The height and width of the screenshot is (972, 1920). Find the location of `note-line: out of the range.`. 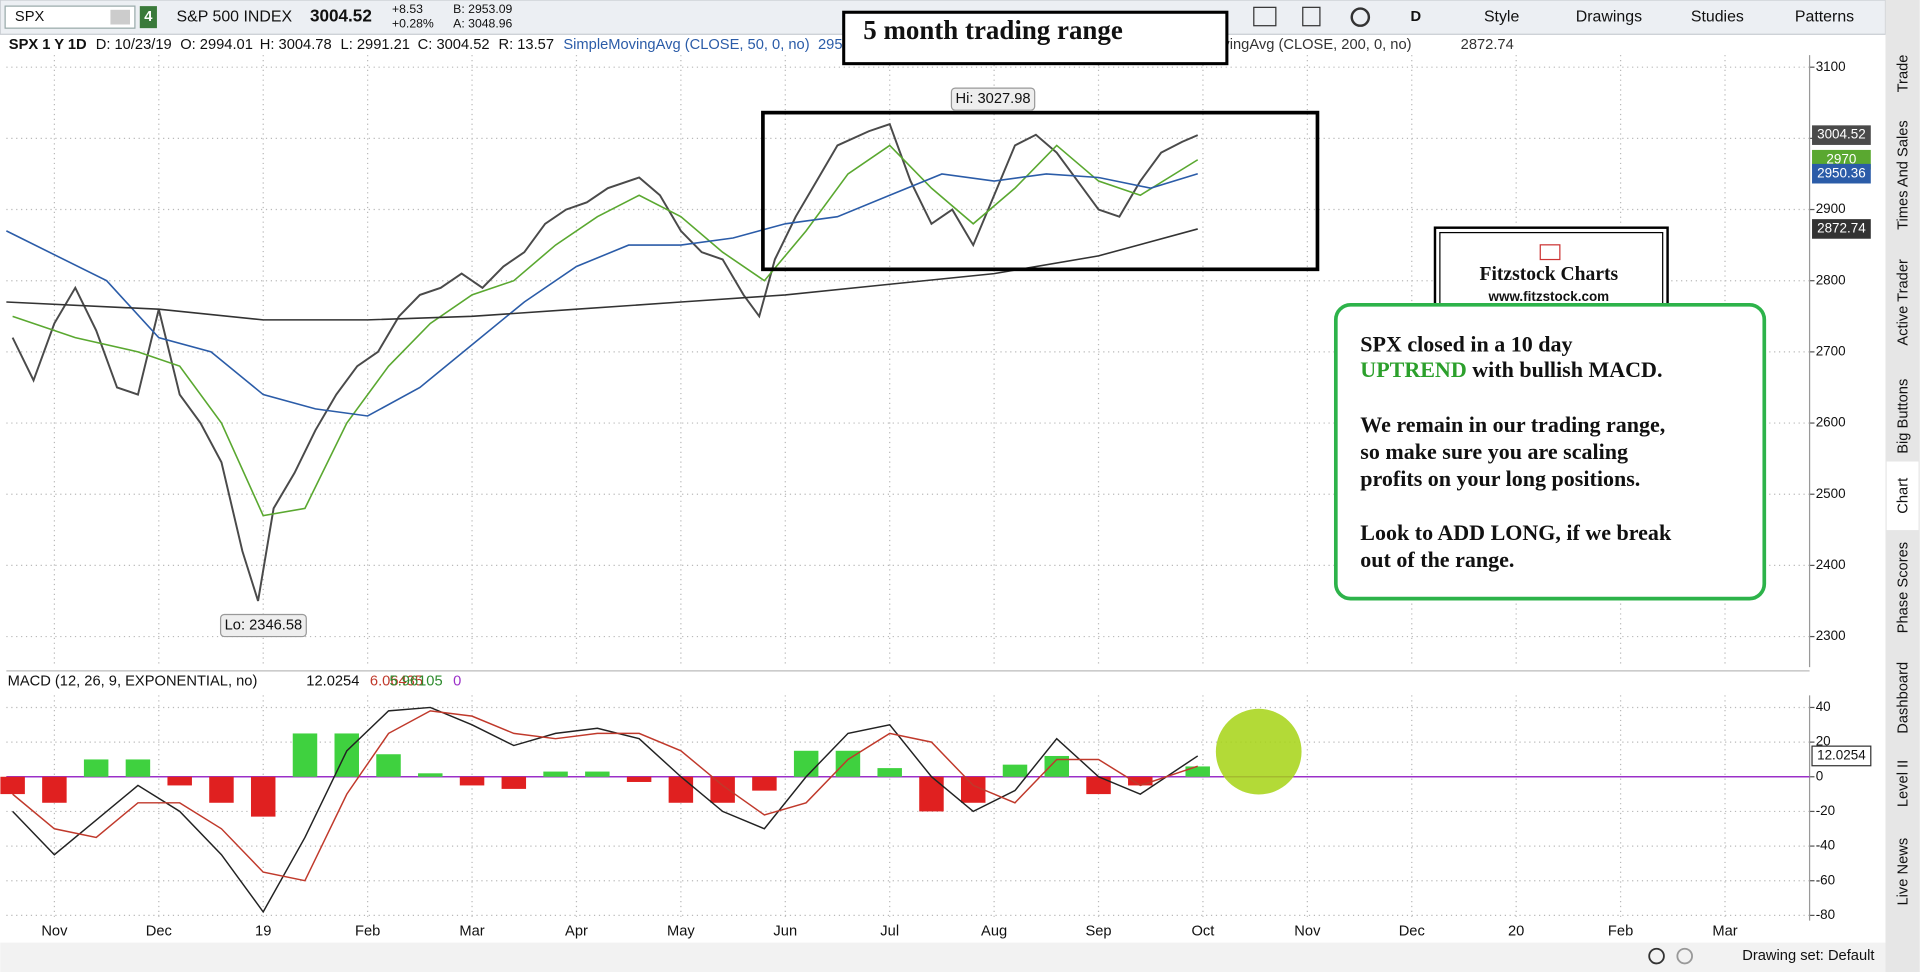

note-line: out of the range. is located at coordinates (1437, 559).